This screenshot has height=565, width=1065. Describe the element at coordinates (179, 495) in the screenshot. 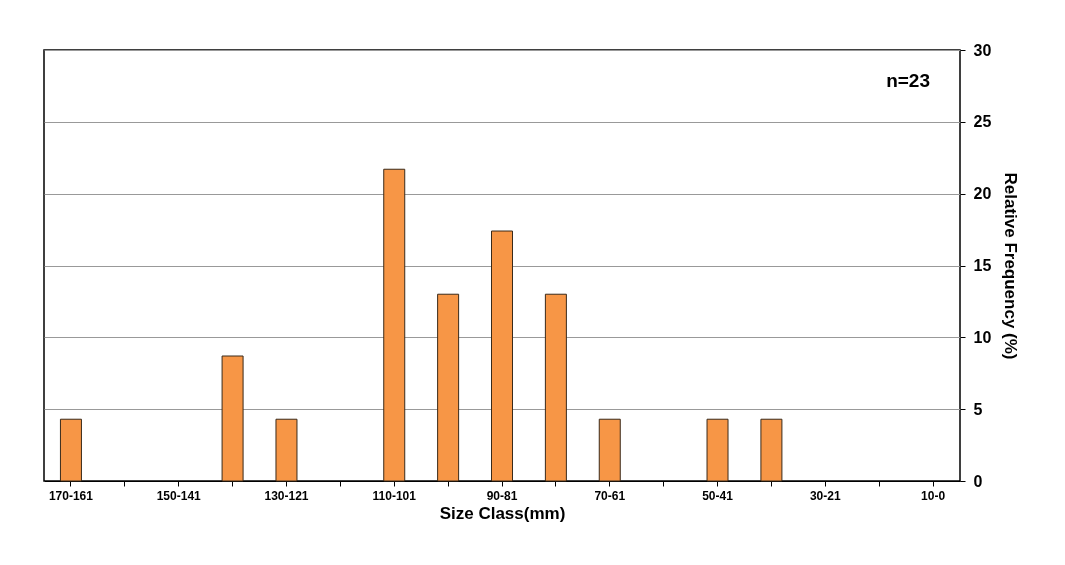

I see `x-tick-label: 150-141` at that location.